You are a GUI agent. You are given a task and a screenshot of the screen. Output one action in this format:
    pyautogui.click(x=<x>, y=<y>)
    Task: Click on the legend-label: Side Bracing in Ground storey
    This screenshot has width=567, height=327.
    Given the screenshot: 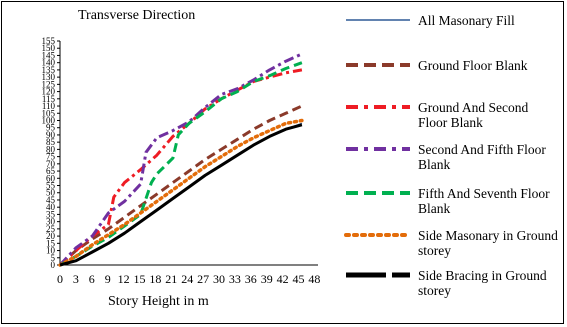 What is the action you would take?
    pyautogui.click(x=482, y=283)
    